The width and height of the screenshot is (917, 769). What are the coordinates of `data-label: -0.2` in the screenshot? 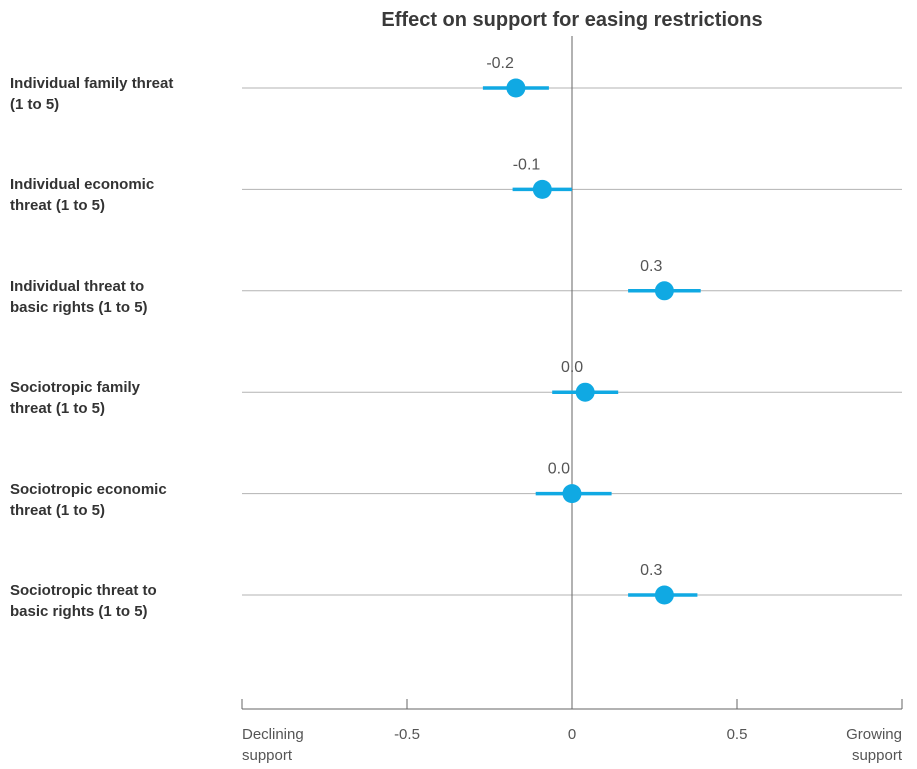 It's located at (500, 63).